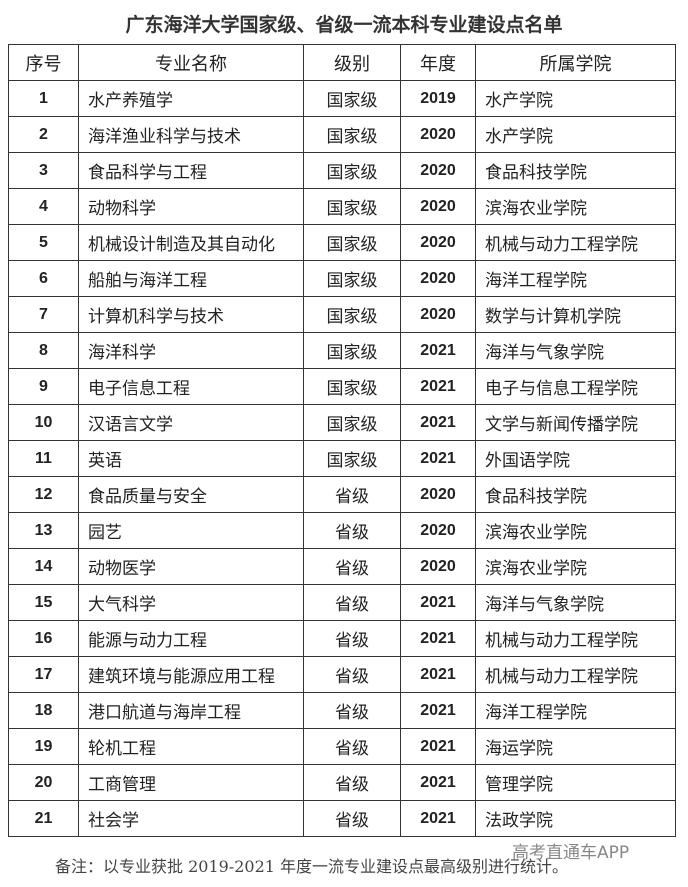 The width and height of the screenshot is (688, 887). What do you see at coordinates (575, 458) in the screenshot?
I see `cell-college: 外国语学院` at bounding box center [575, 458].